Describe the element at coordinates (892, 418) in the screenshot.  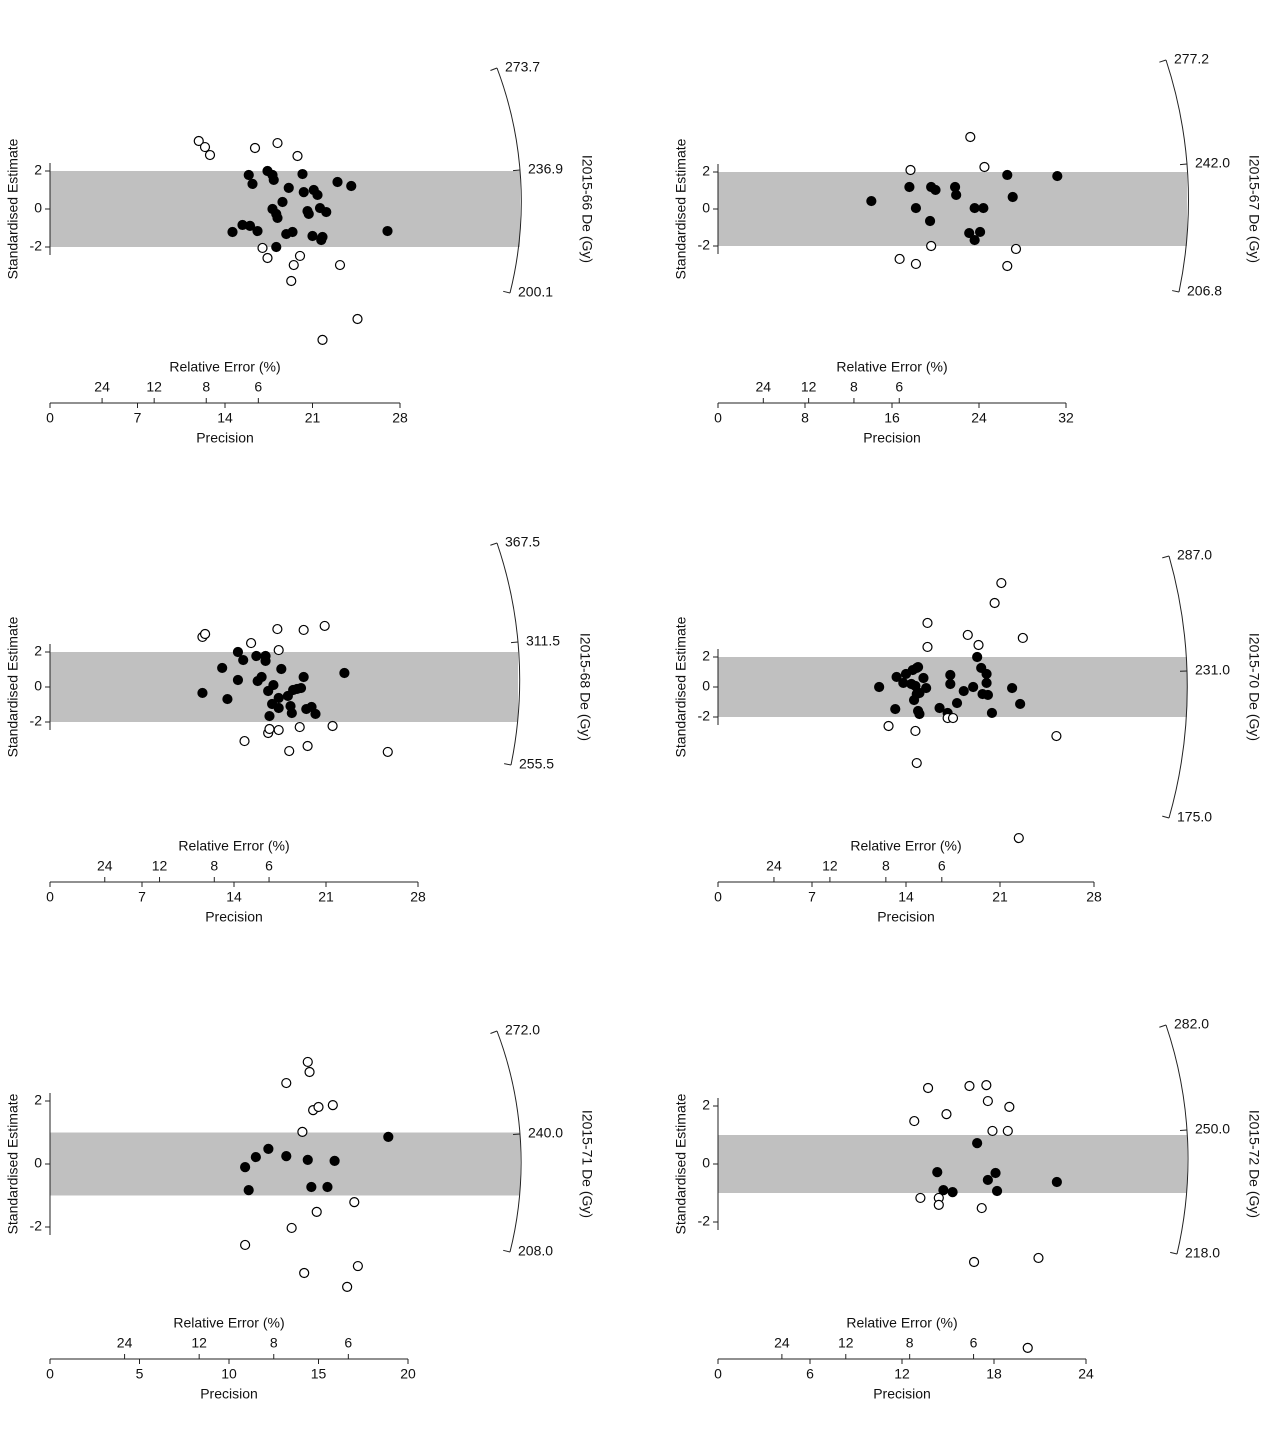
I see `x-tick-label: 16` at that location.